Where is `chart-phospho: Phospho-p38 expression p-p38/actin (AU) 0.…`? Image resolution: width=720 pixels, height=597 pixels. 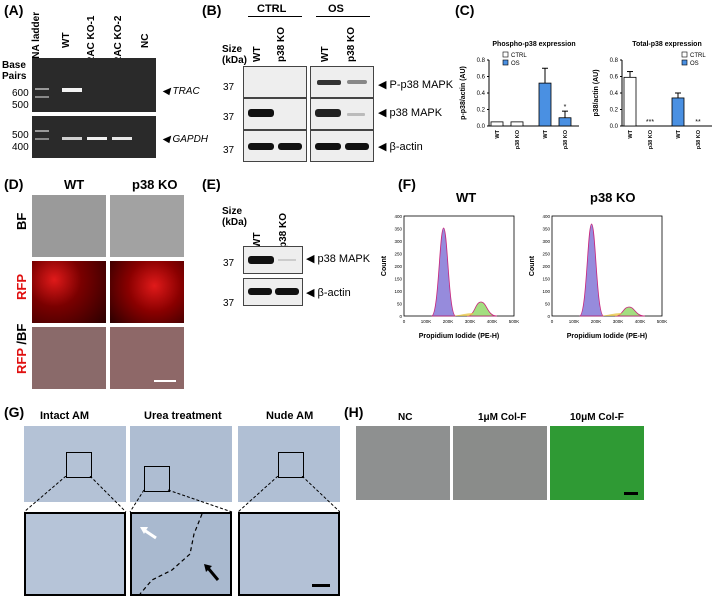
chart-phospho: Phospho-p38 expression p-p38/actin (AU) 0.… is located at coordinates (525, 95).